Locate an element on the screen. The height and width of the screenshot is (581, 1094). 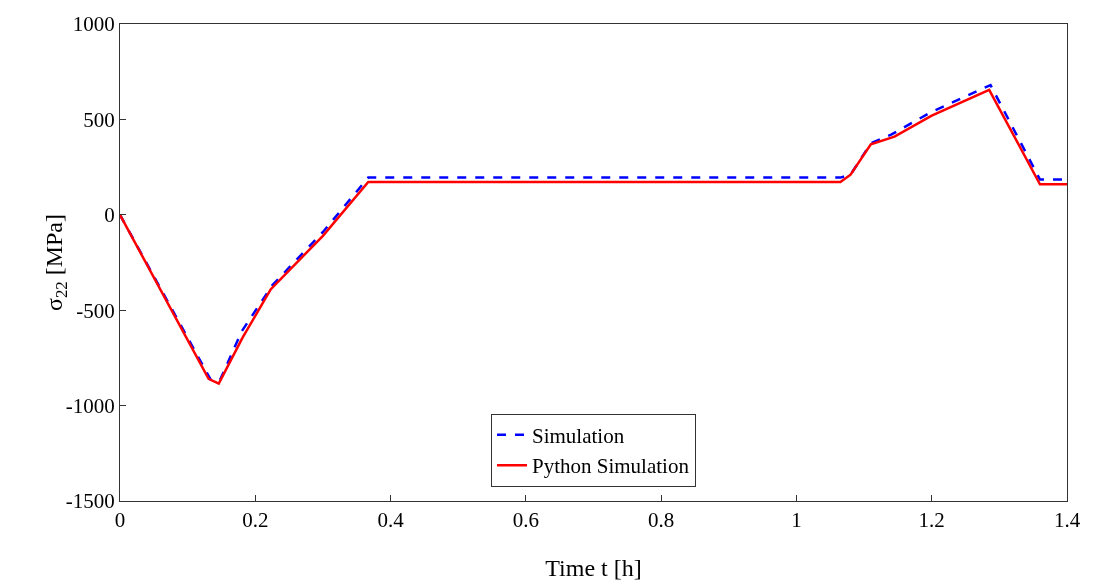
legend-label: Simulation is located at coordinates (578, 436).